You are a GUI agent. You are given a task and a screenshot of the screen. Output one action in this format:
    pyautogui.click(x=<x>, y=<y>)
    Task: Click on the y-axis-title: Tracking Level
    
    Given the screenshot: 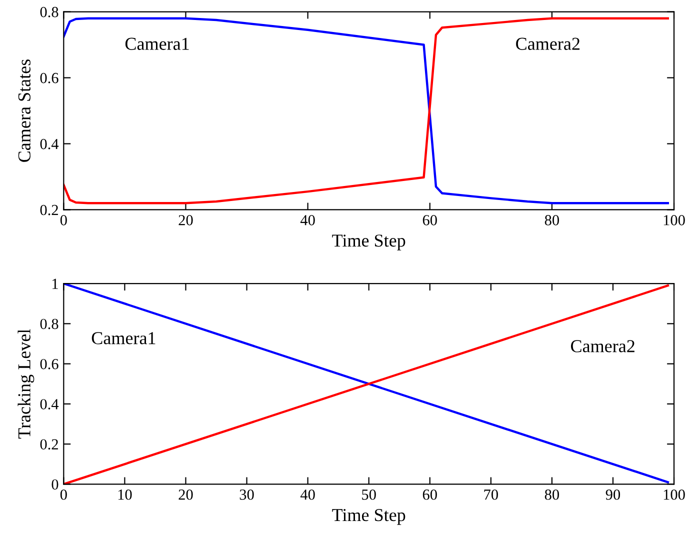 What is the action you would take?
    pyautogui.click(x=26, y=384)
    